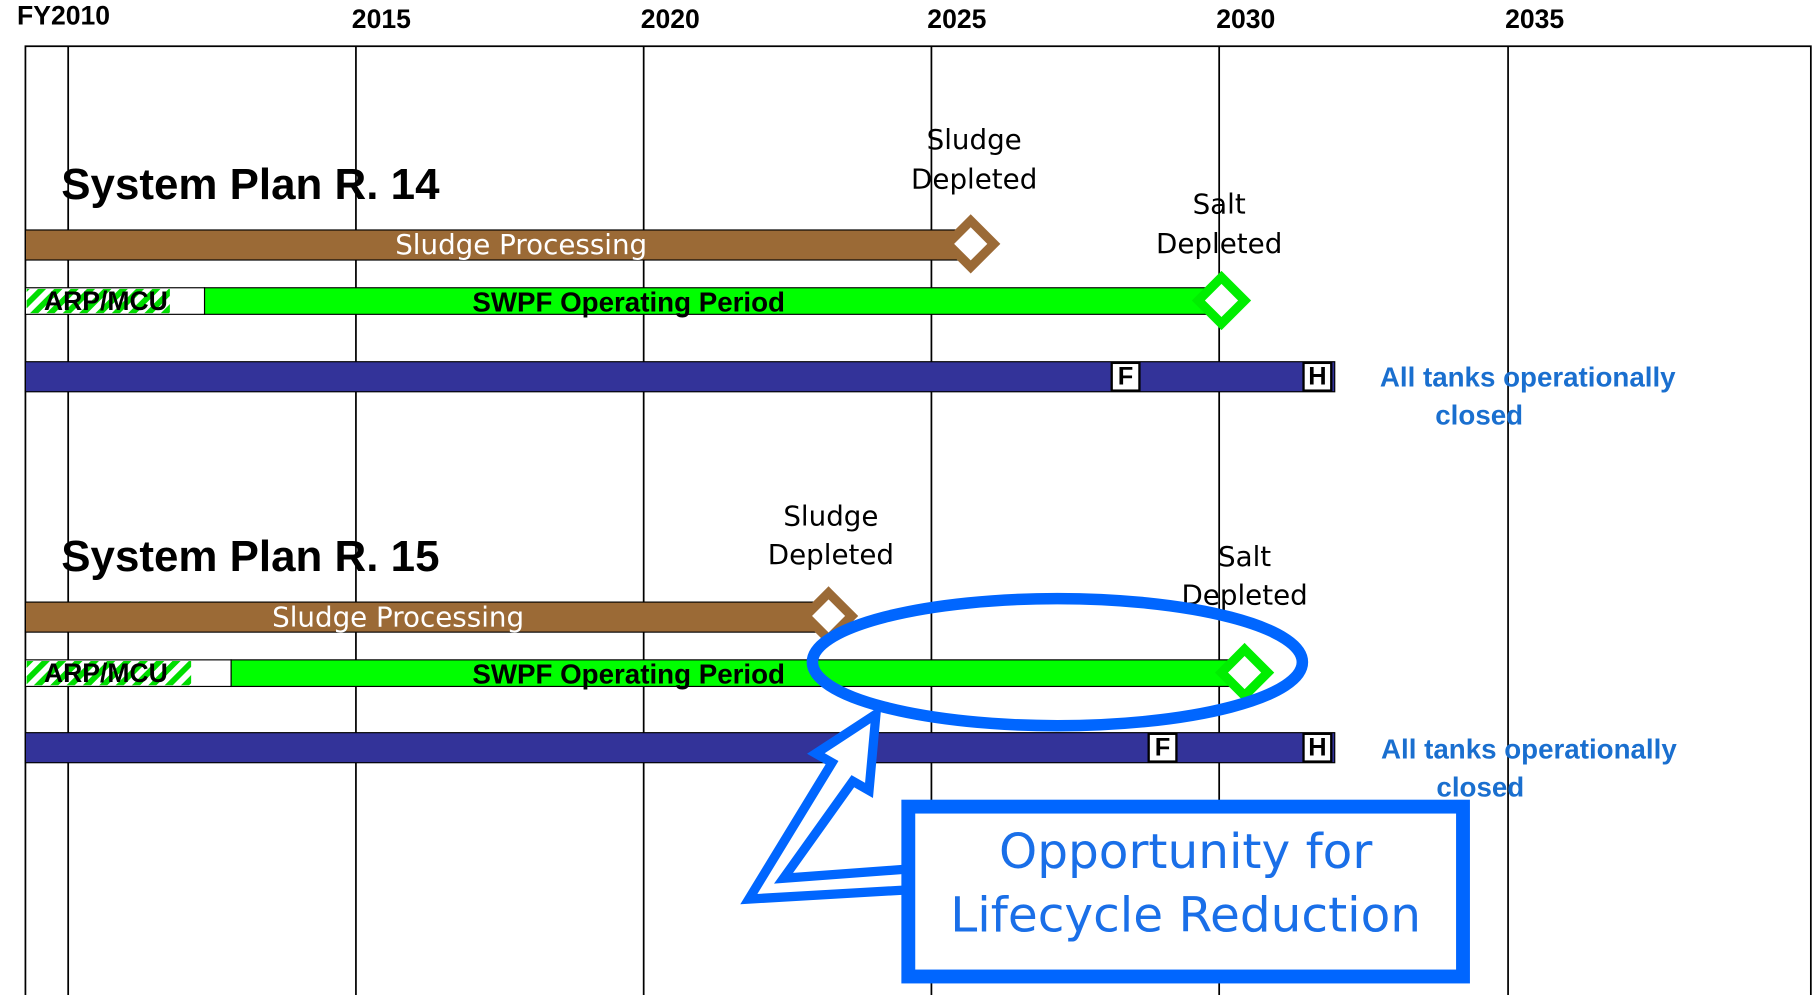 The width and height of the screenshot is (1812, 995). I want to click on year-label: 2035, so click(1534, 19).